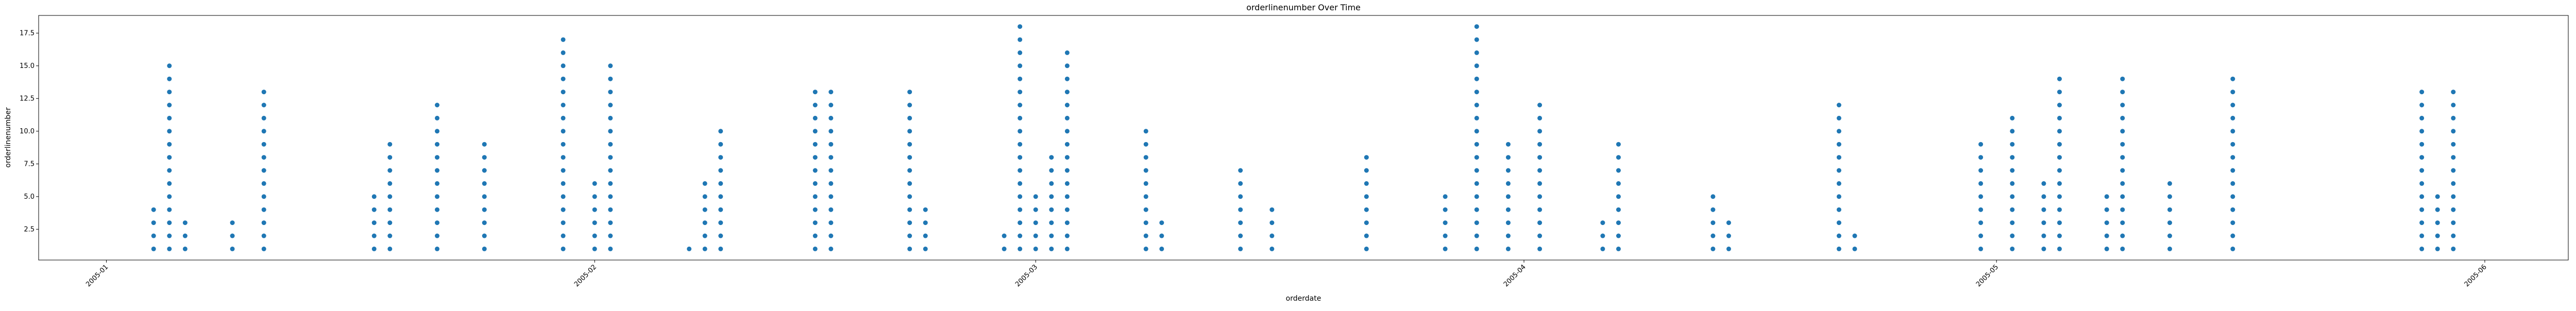 This screenshot has height=311, width=2576. I want to click on y-tick-label: 7.5, so click(29, 164).